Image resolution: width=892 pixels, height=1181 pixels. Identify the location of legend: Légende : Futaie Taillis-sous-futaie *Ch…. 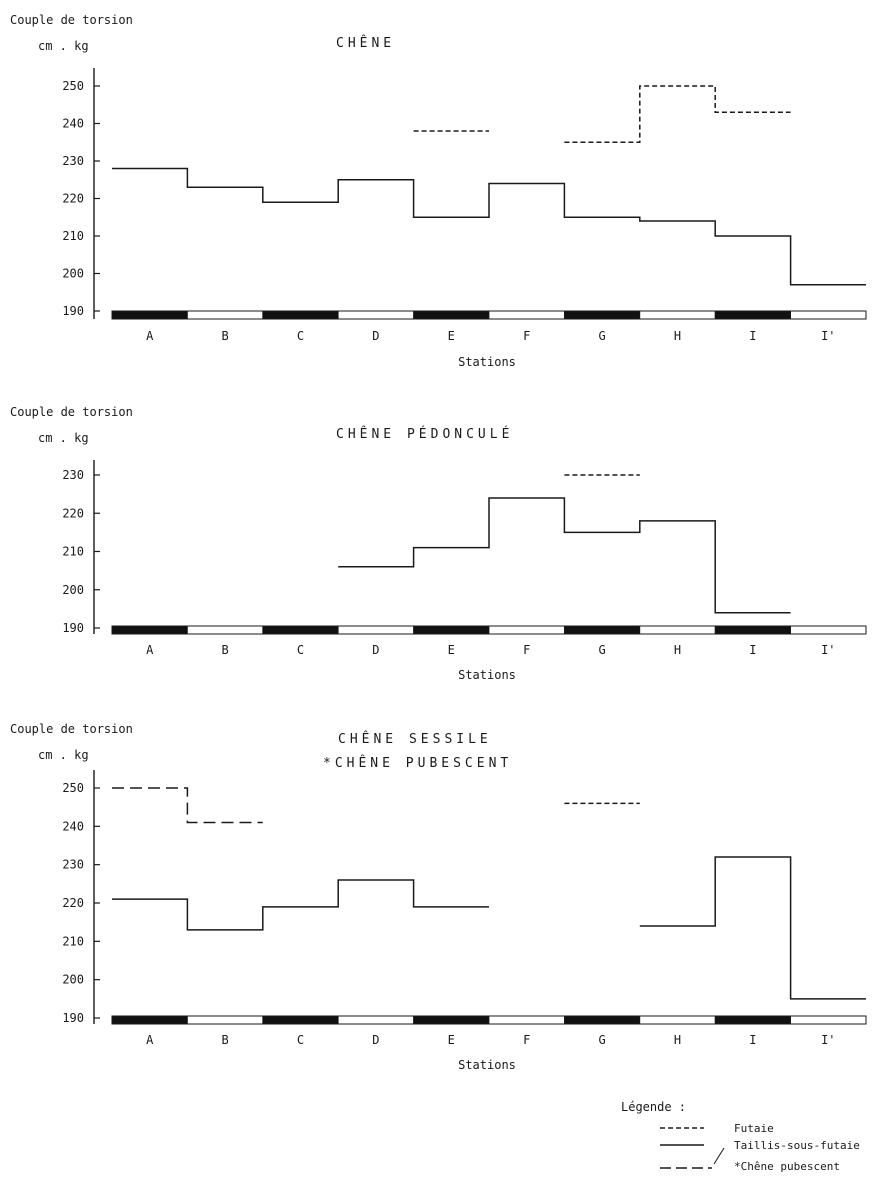
(740, 1136).